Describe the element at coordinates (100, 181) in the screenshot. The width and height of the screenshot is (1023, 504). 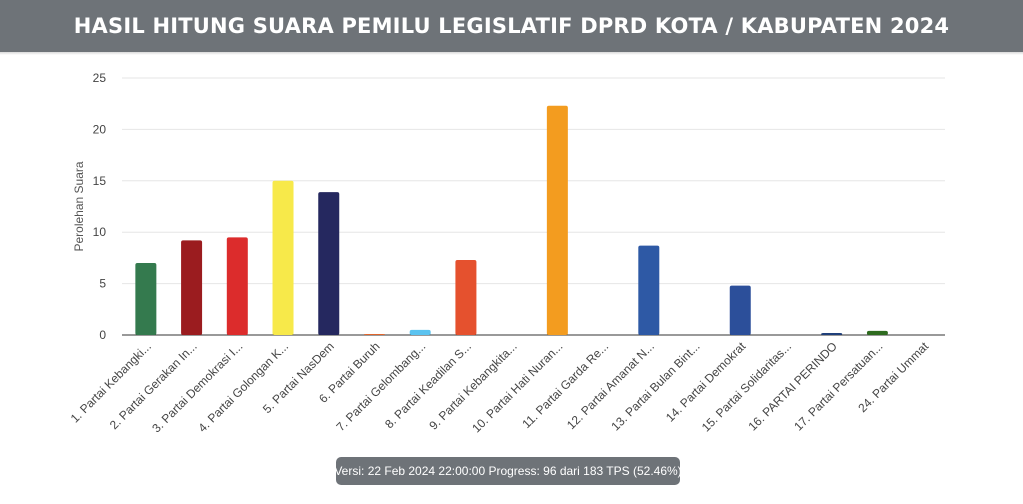
I see `y-tick-label: 15` at that location.